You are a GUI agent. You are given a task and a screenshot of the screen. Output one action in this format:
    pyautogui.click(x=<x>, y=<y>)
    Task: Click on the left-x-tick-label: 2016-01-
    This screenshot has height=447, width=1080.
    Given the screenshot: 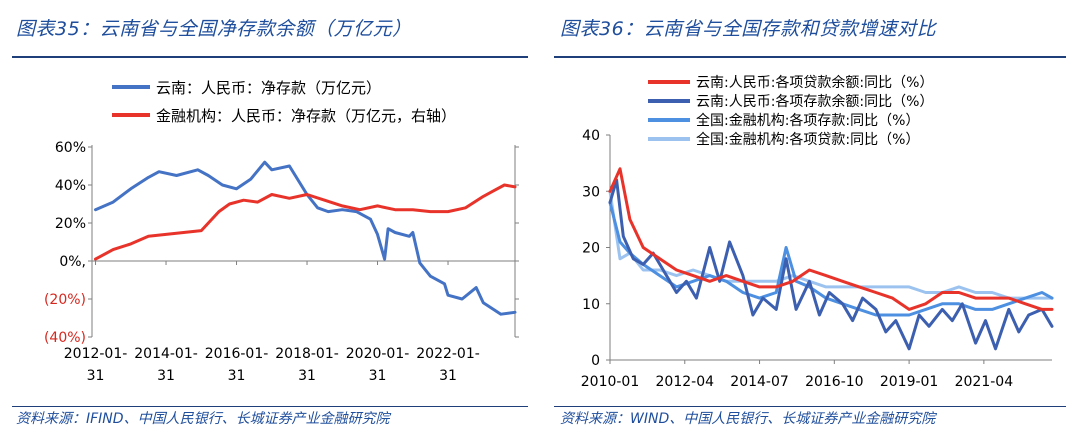 What is the action you would take?
    pyautogui.click(x=237, y=354)
    